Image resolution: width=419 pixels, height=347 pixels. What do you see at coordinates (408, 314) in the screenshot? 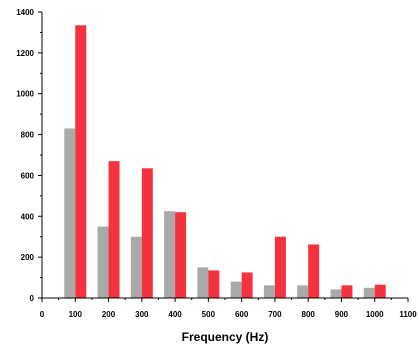
I see `x-tick-label: 1100` at bounding box center [408, 314].